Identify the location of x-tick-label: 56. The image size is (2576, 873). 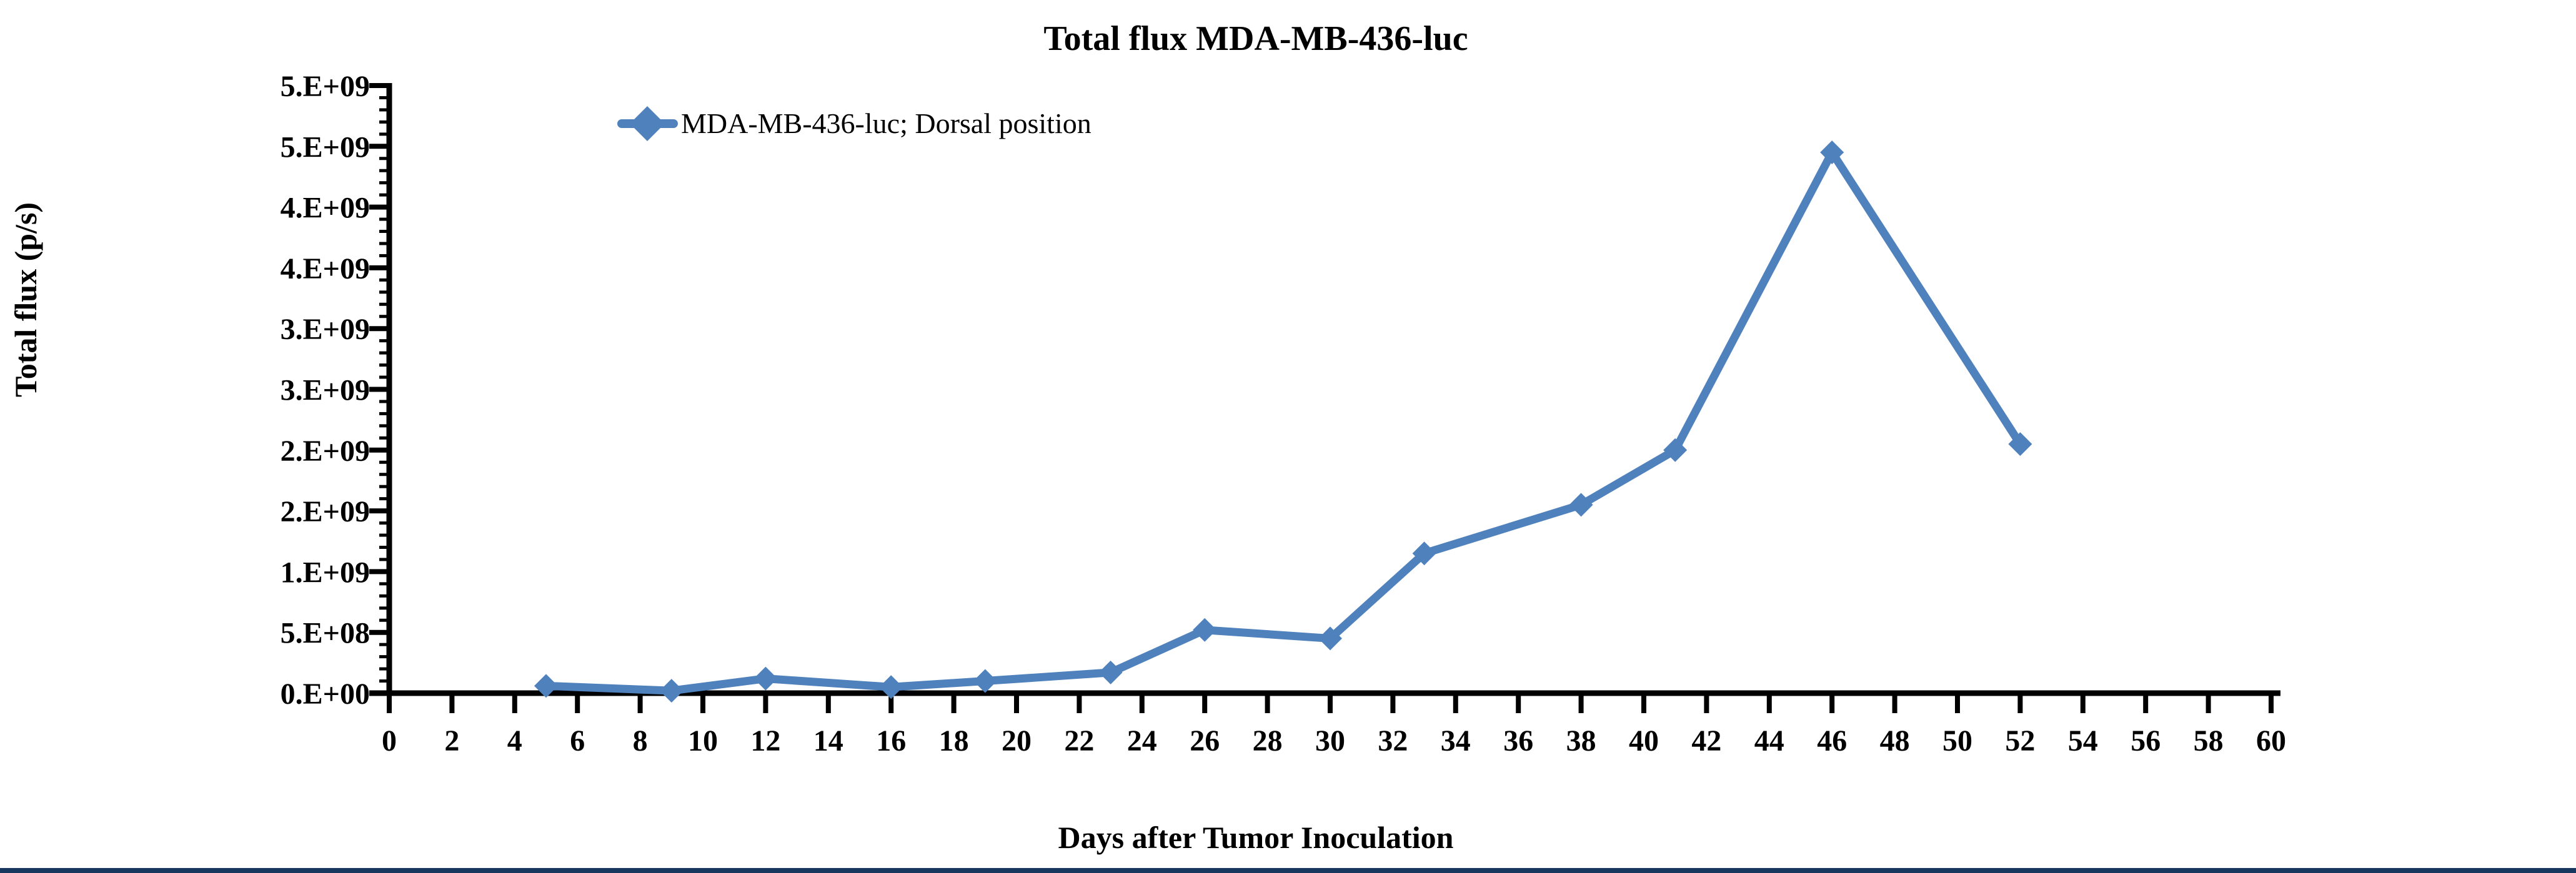
(2146, 740).